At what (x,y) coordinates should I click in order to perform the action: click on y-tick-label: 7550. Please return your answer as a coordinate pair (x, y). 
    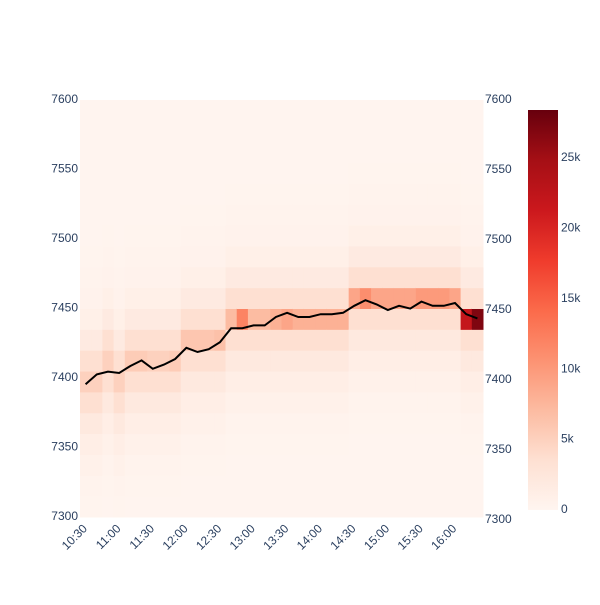
    Looking at the image, I should click on (64, 169).